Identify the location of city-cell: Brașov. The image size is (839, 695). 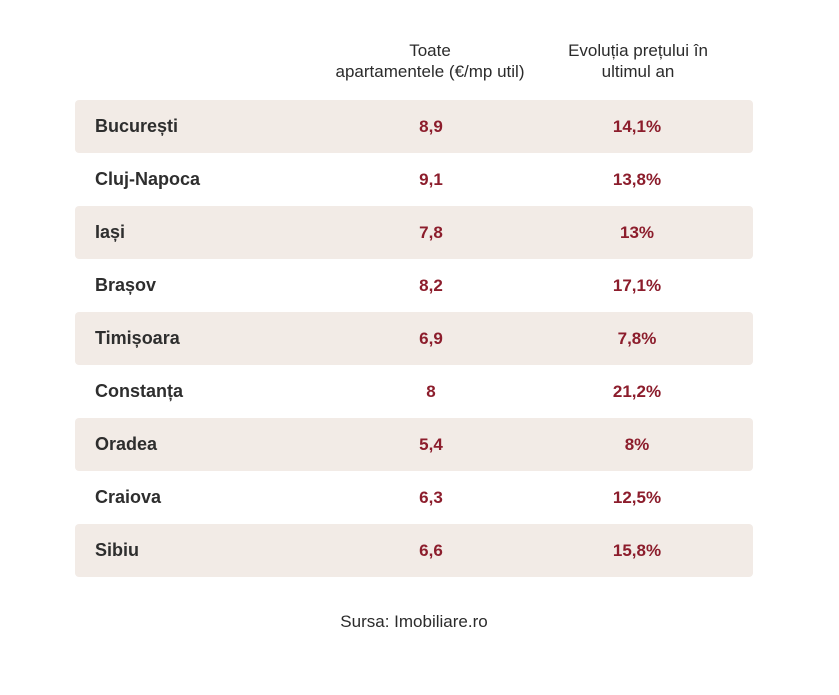
(126, 285).